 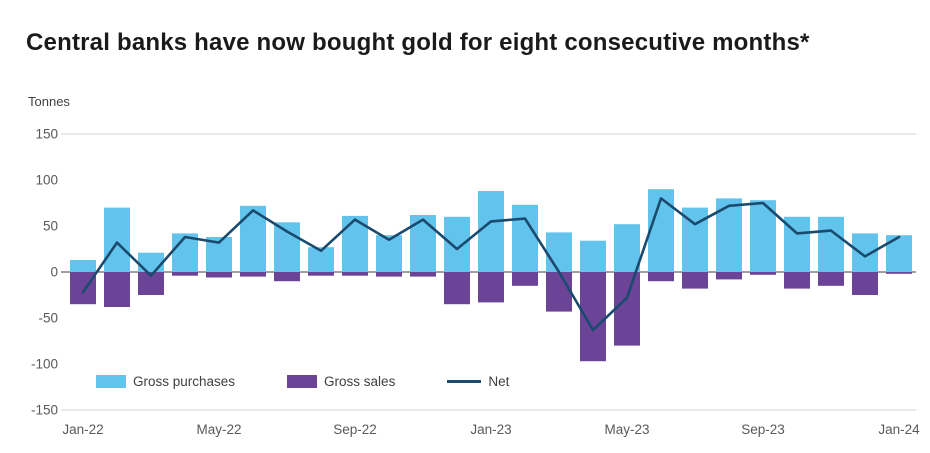 What do you see at coordinates (184, 381) in the screenshot?
I see `legend-label: Gross purchases` at bounding box center [184, 381].